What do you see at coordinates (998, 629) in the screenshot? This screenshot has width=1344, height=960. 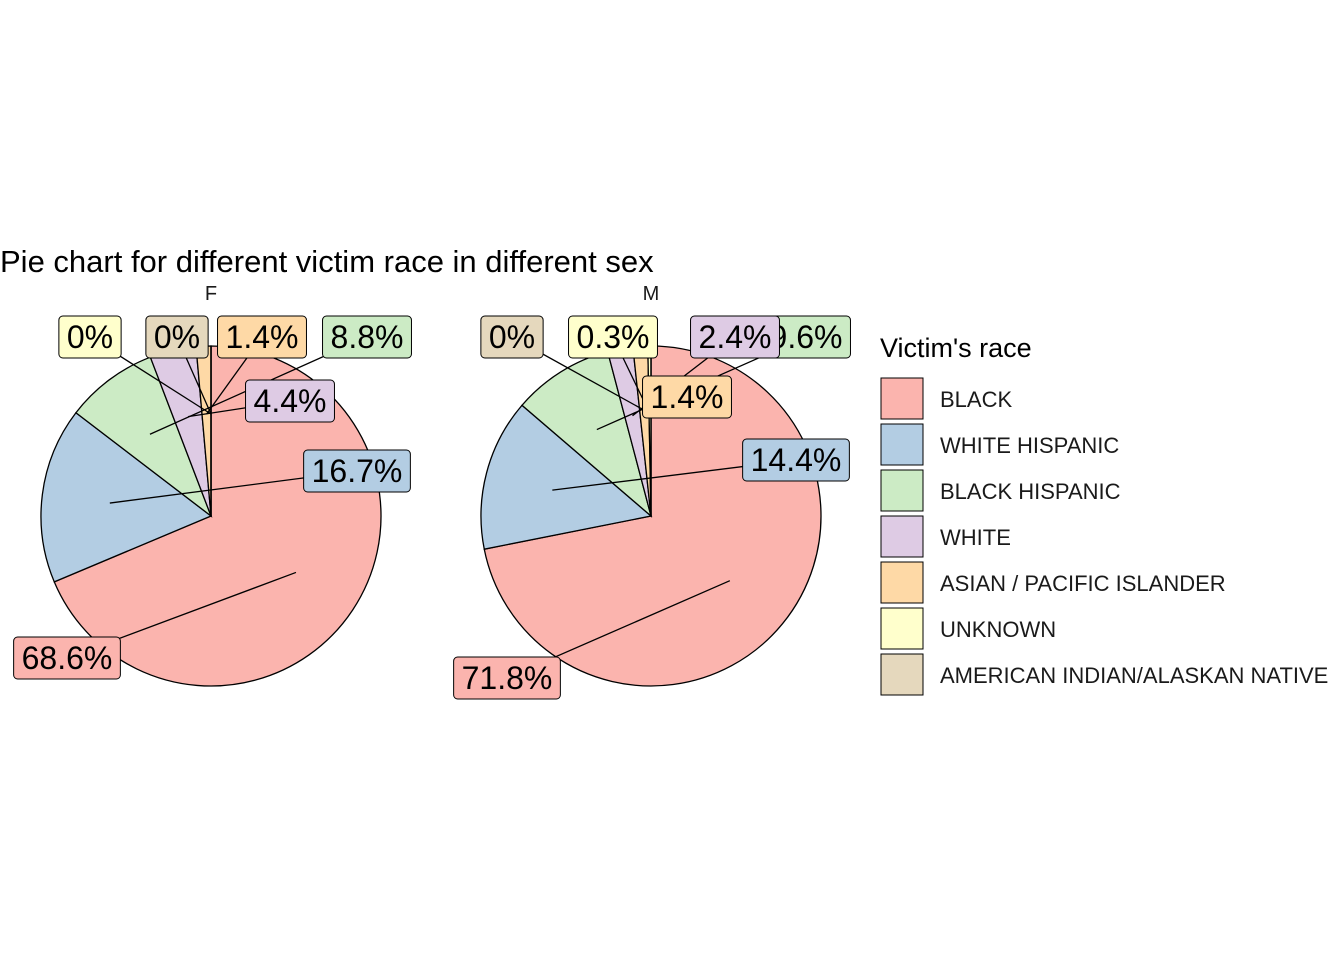 I see `legend-label: UNKNOWN` at bounding box center [998, 629].